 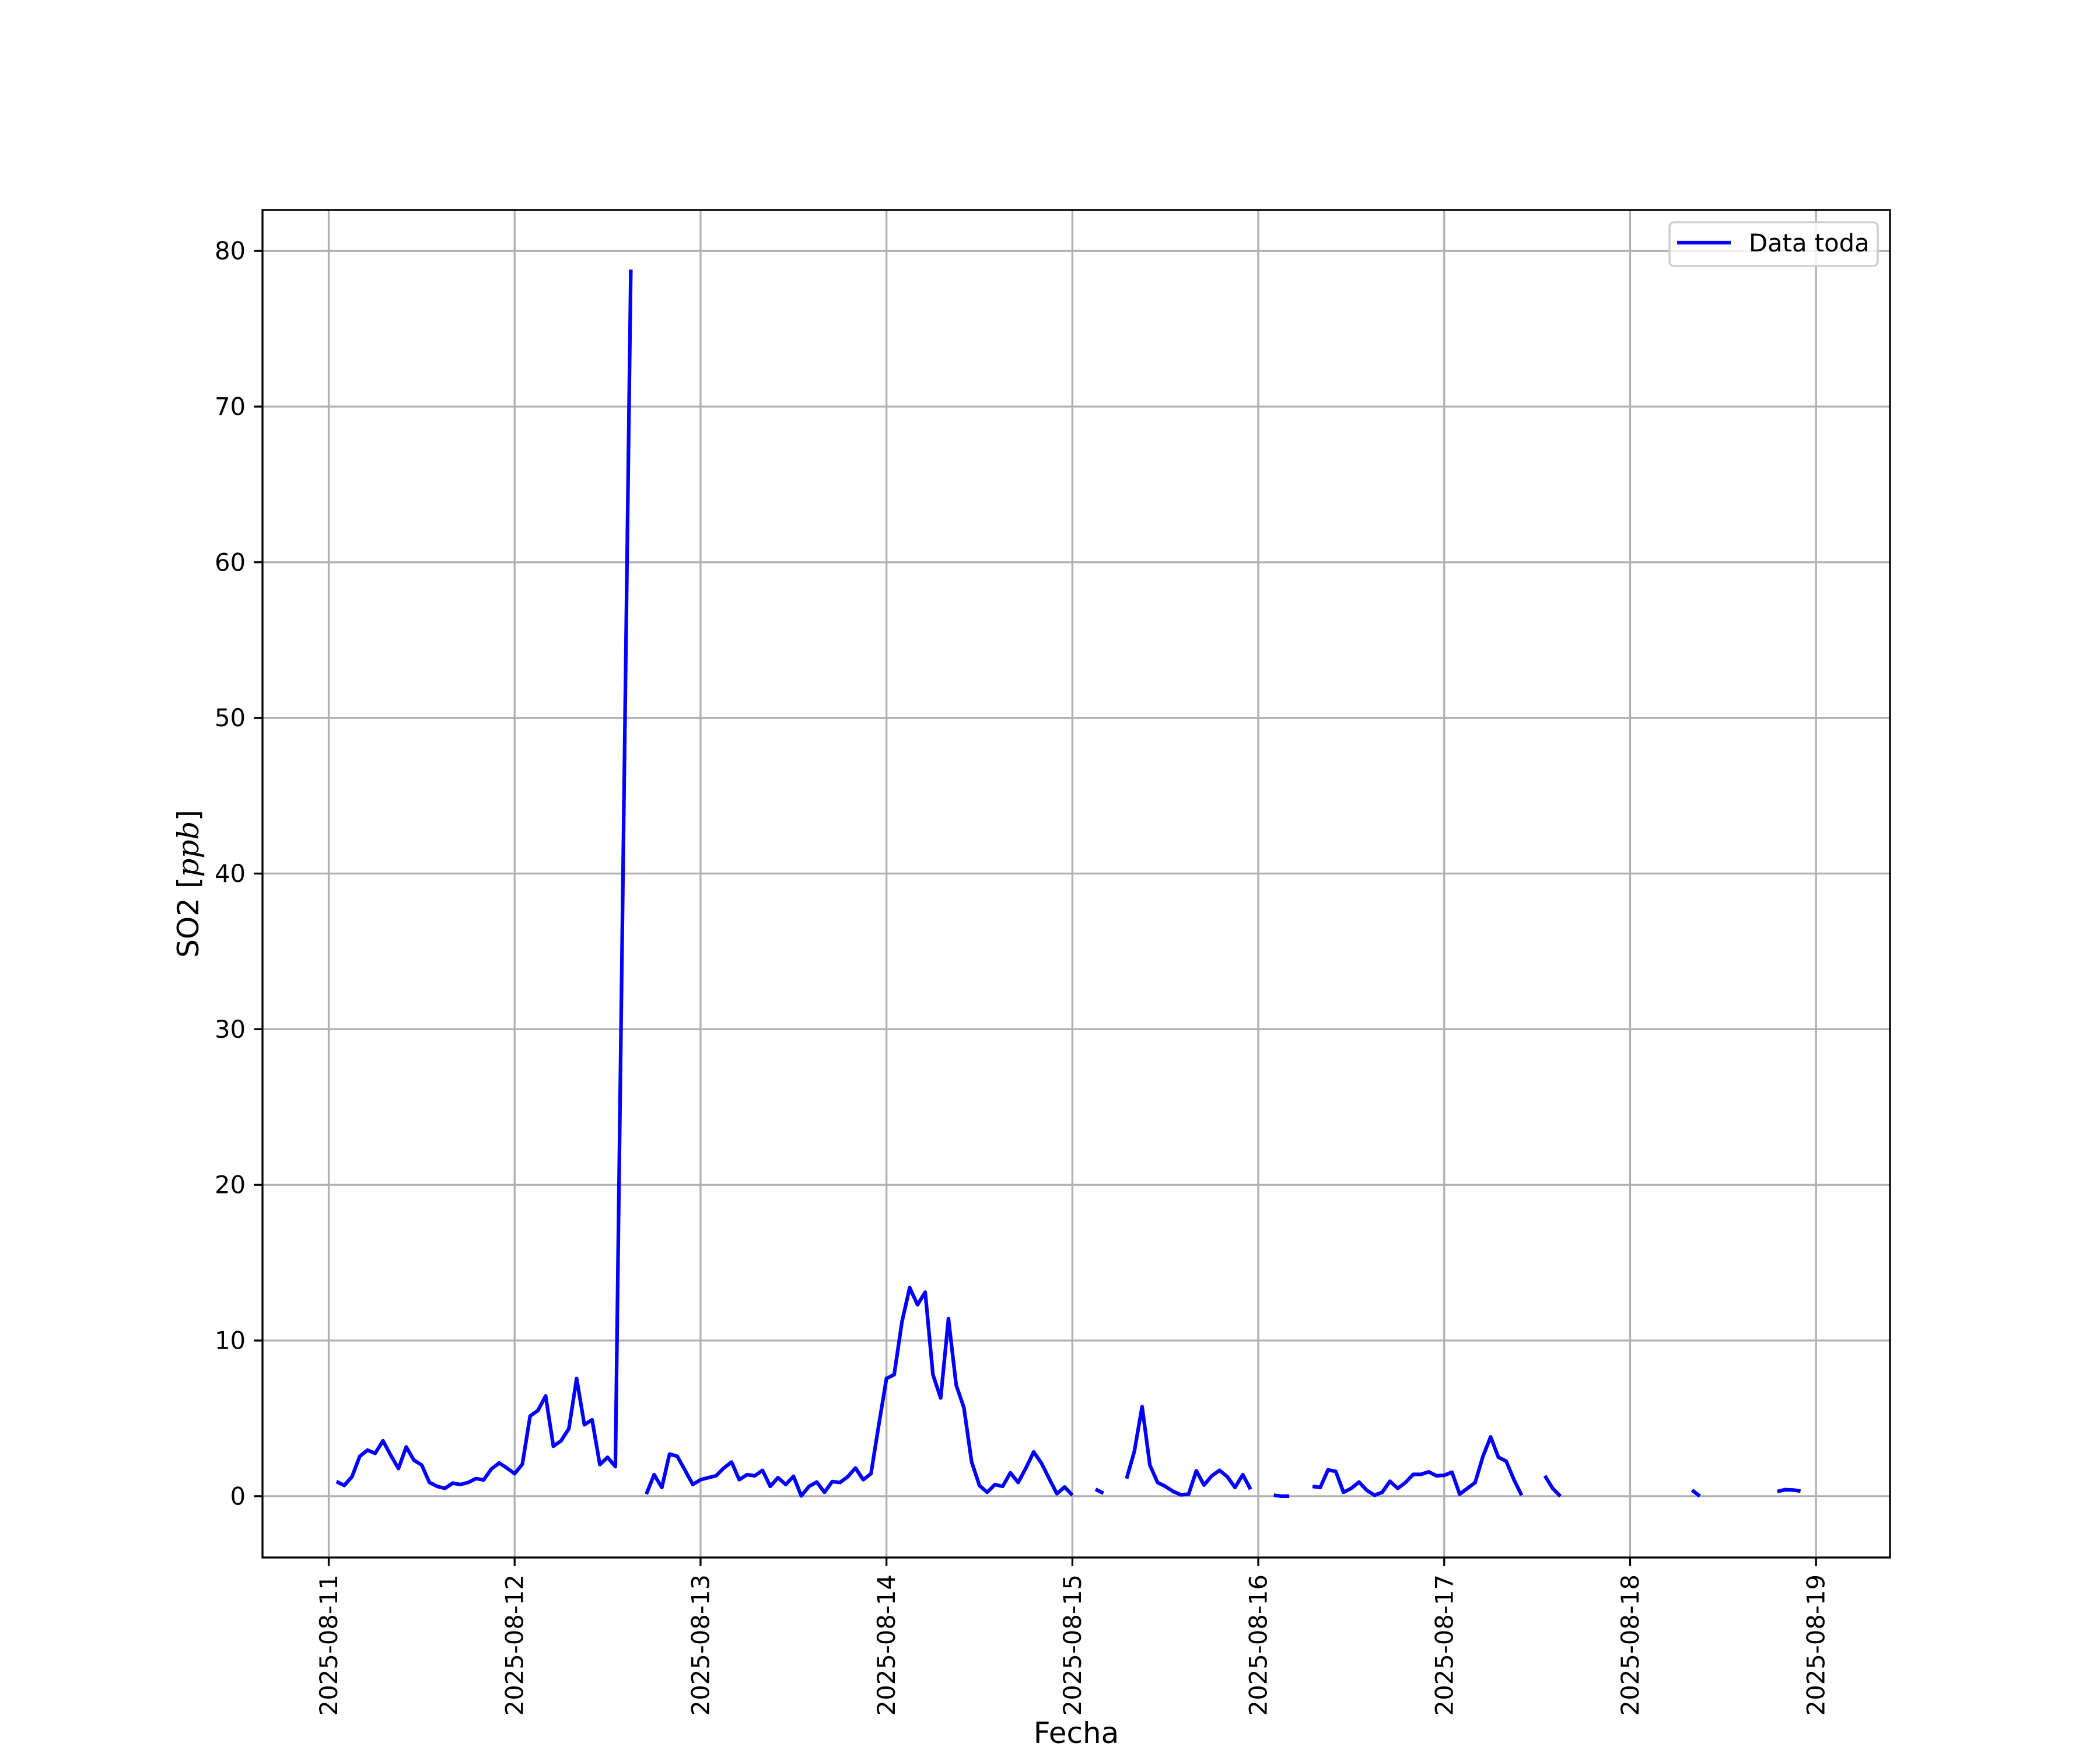 What do you see at coordinates (230, 718) in the screenshot?
I see `y-tick-label: 50` at bounding box center [230, 718].